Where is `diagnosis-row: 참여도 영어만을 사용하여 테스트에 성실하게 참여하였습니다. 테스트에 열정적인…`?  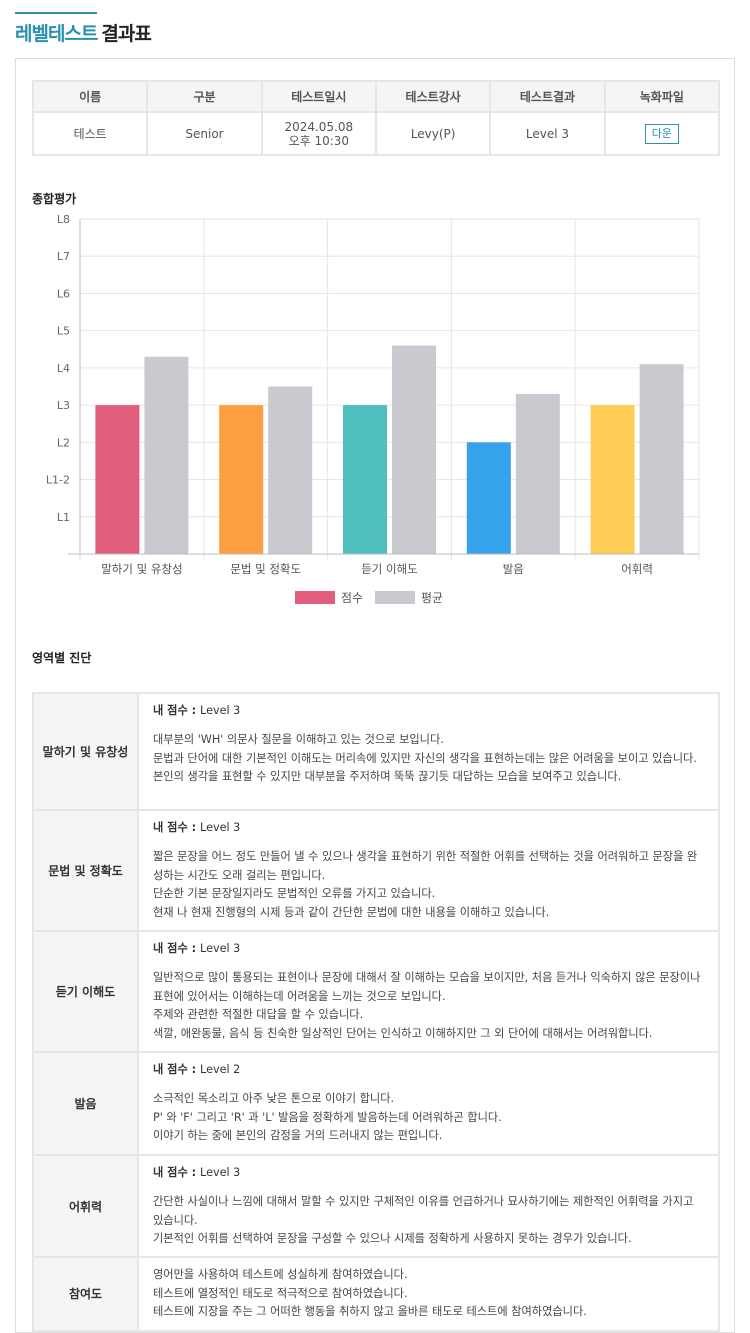
diagnosis-row: 참여도 영어만을 사용하여 테스트에 성실하게 참여하였습니다. 테스트에 열정적인… is located at coordinates (376, 1294).